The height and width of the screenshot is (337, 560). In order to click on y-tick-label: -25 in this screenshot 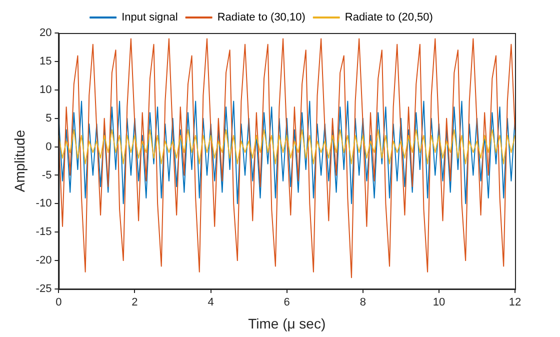, I will do `click(44, 289)`.